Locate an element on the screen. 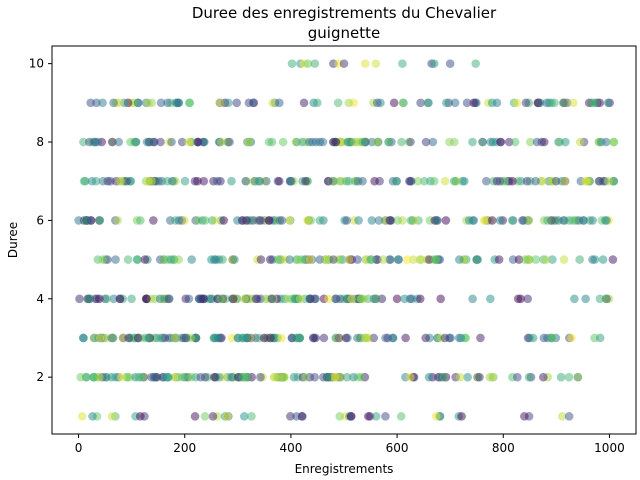  x-tick-label: 600 is located at coordinates (397, 448).